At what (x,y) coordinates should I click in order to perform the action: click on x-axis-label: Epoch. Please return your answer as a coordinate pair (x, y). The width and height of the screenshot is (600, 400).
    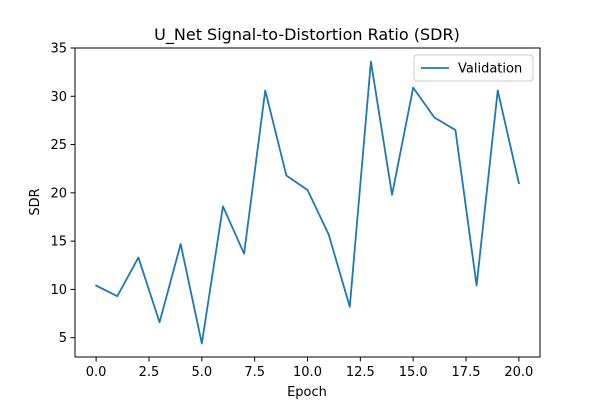
    Looking at the image, I should click on (307, 392).